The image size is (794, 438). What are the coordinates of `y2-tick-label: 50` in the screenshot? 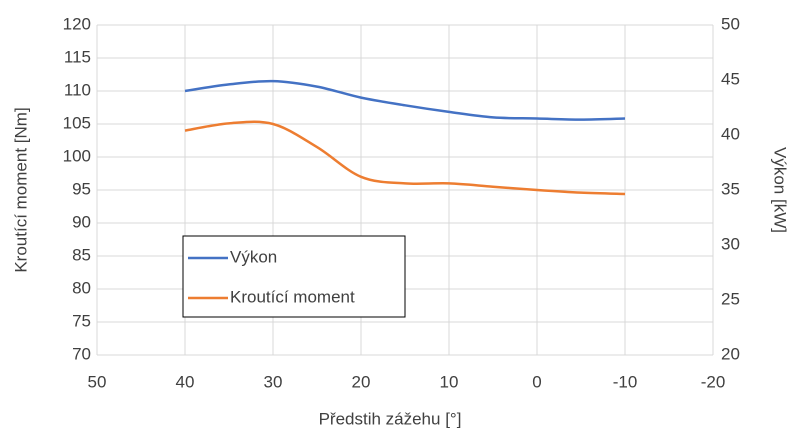 It's located at (730, 23).